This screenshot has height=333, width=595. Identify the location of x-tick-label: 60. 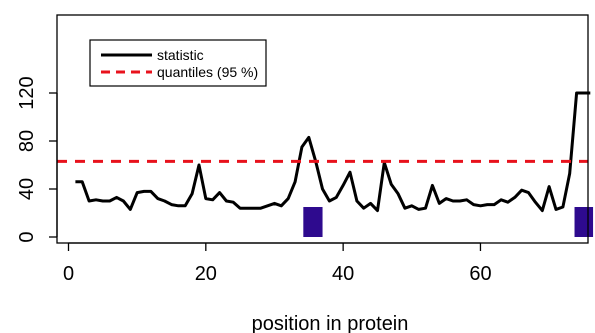
(480, 274).